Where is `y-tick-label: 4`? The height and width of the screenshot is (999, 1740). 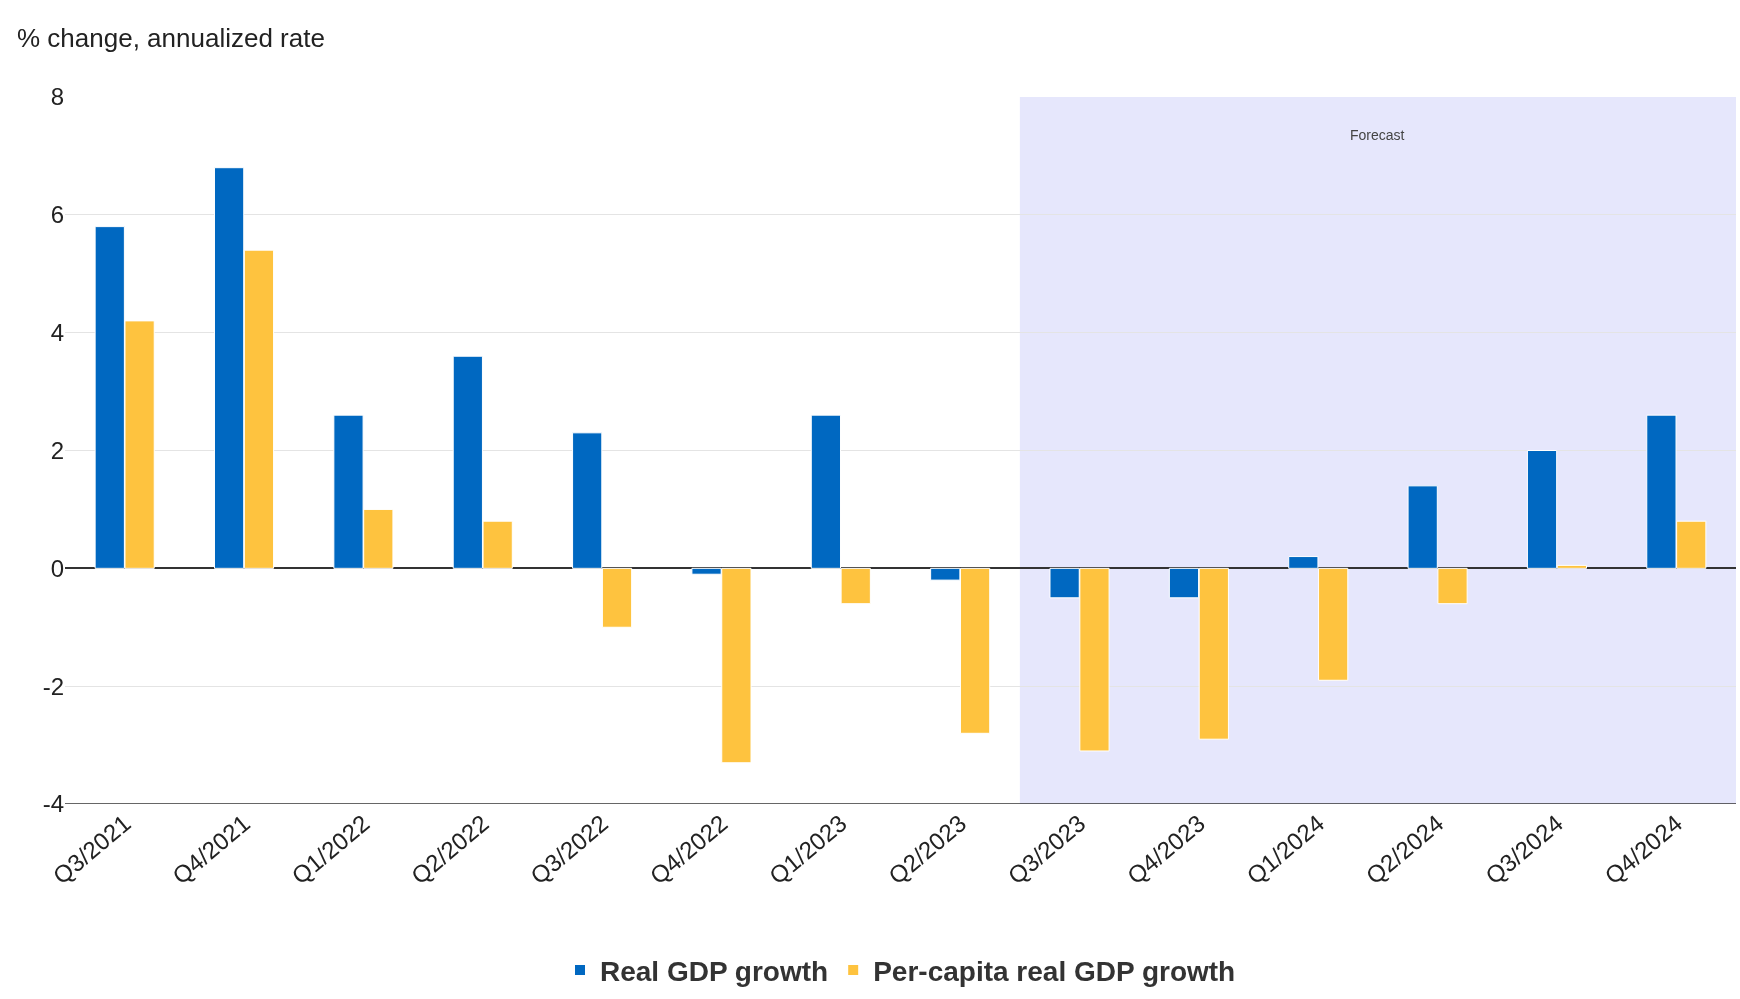 y-tick-label: 4 is located at coordinates (57, 333).